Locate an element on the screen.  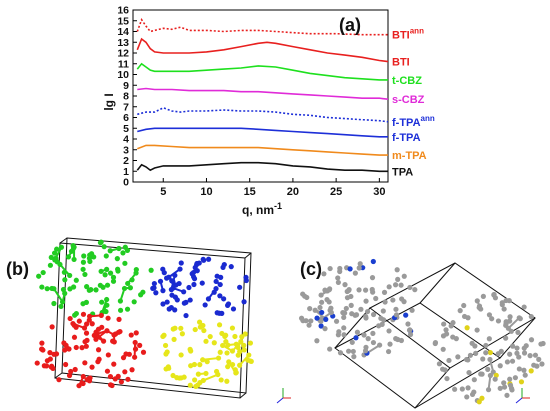
series-label-6: m-TPA is located at coordinates (409, 156).